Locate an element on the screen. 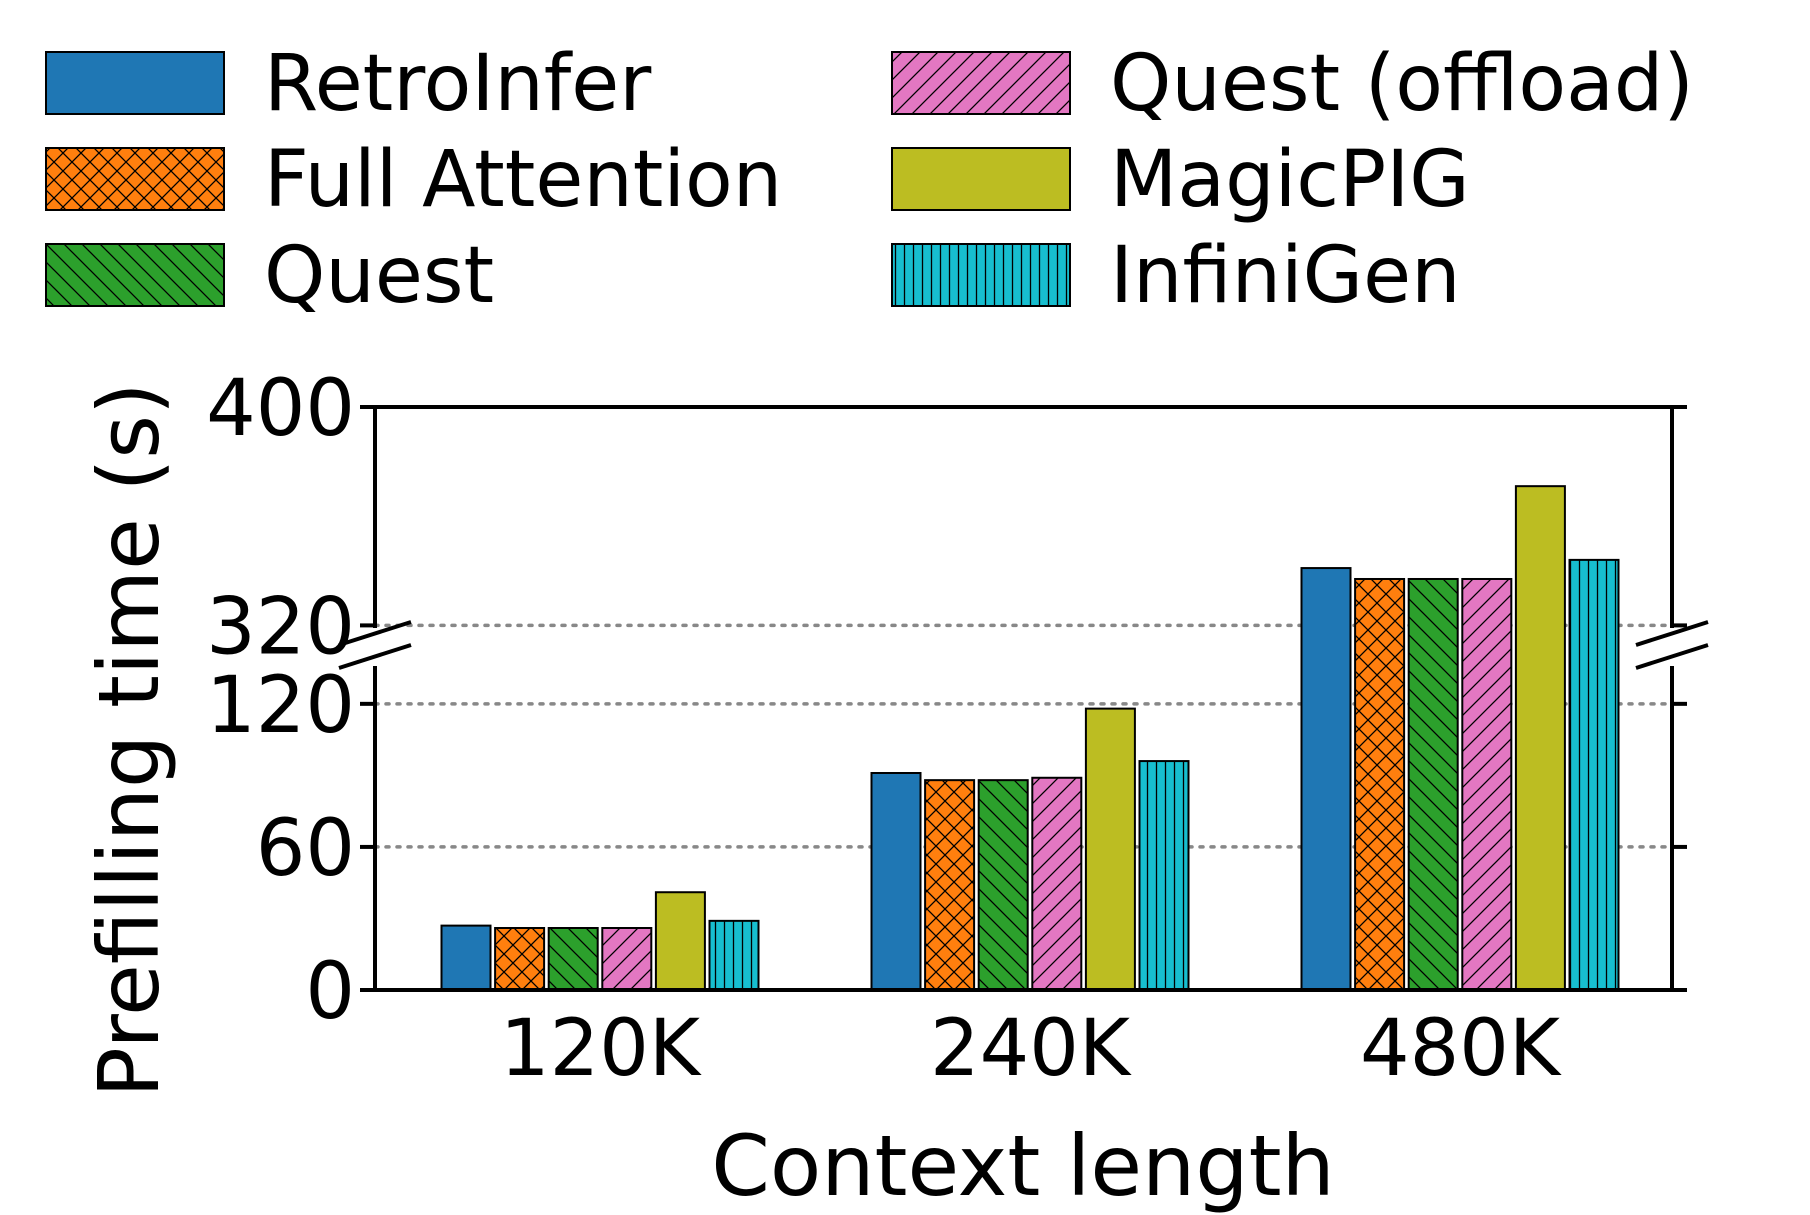  x-tick-label: 240K is located at coordinates (1031, 1049).